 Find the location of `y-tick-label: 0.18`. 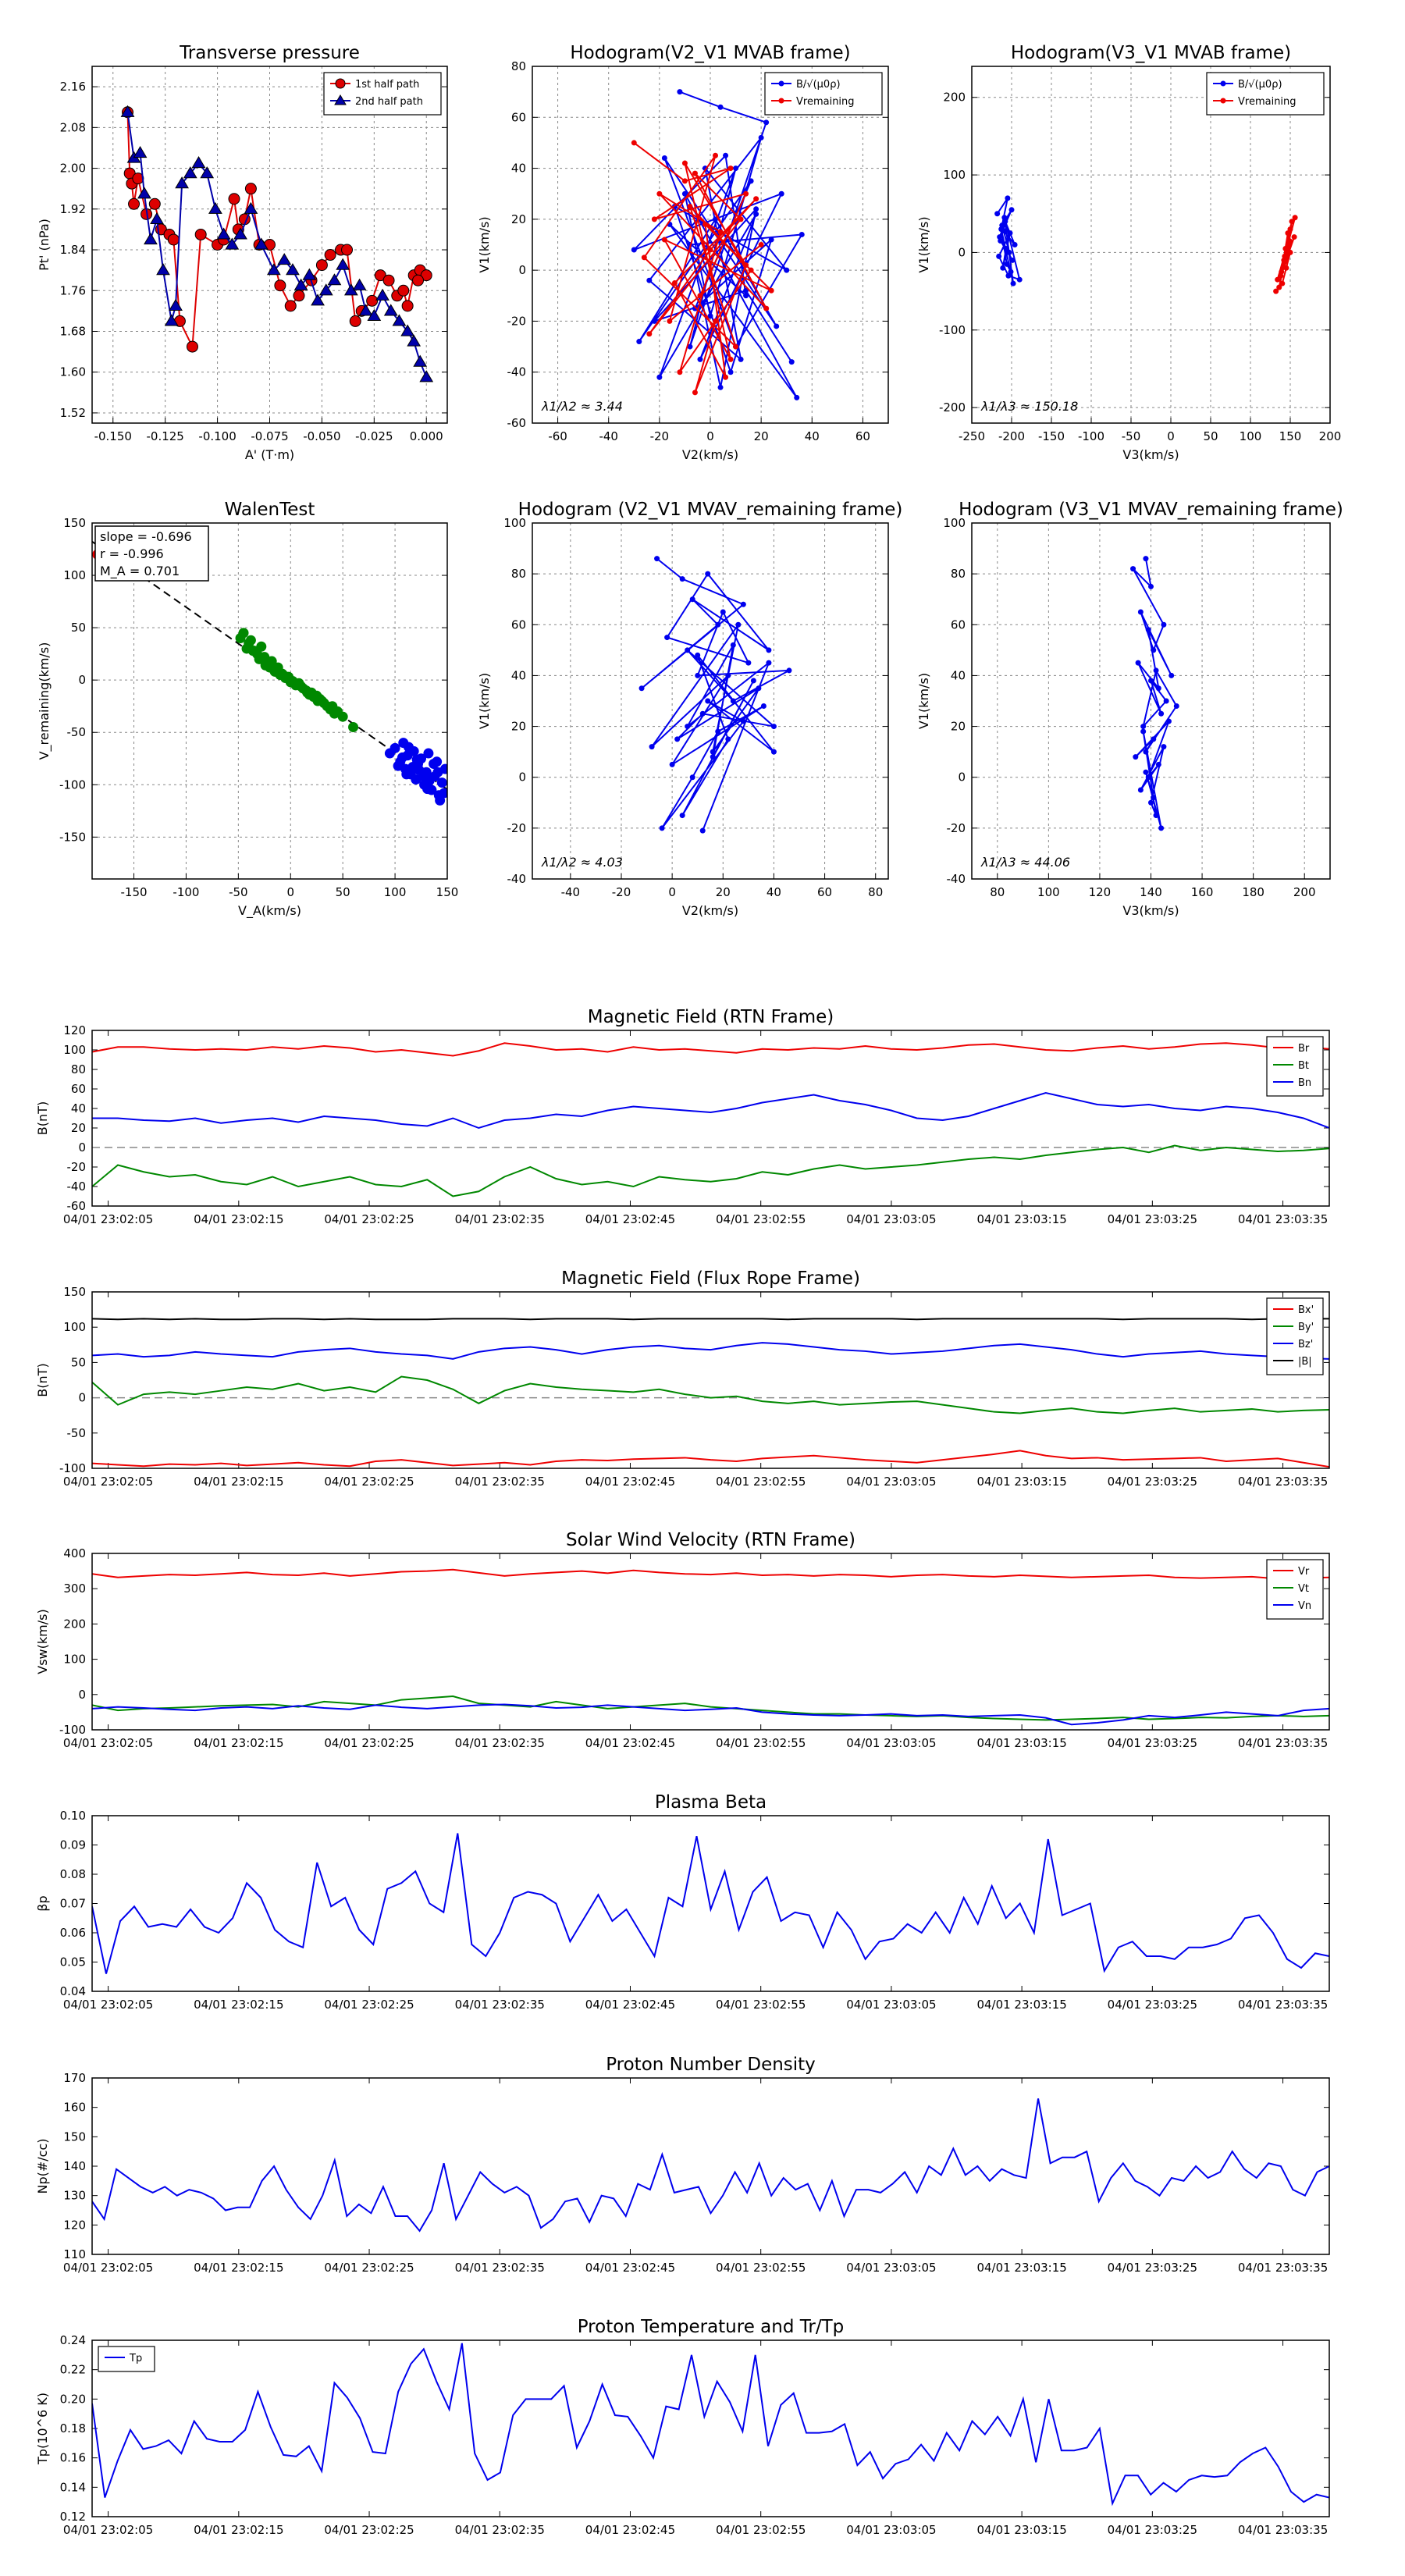

y-tick-label: 0.18 is located at coordinates (73, 2428).